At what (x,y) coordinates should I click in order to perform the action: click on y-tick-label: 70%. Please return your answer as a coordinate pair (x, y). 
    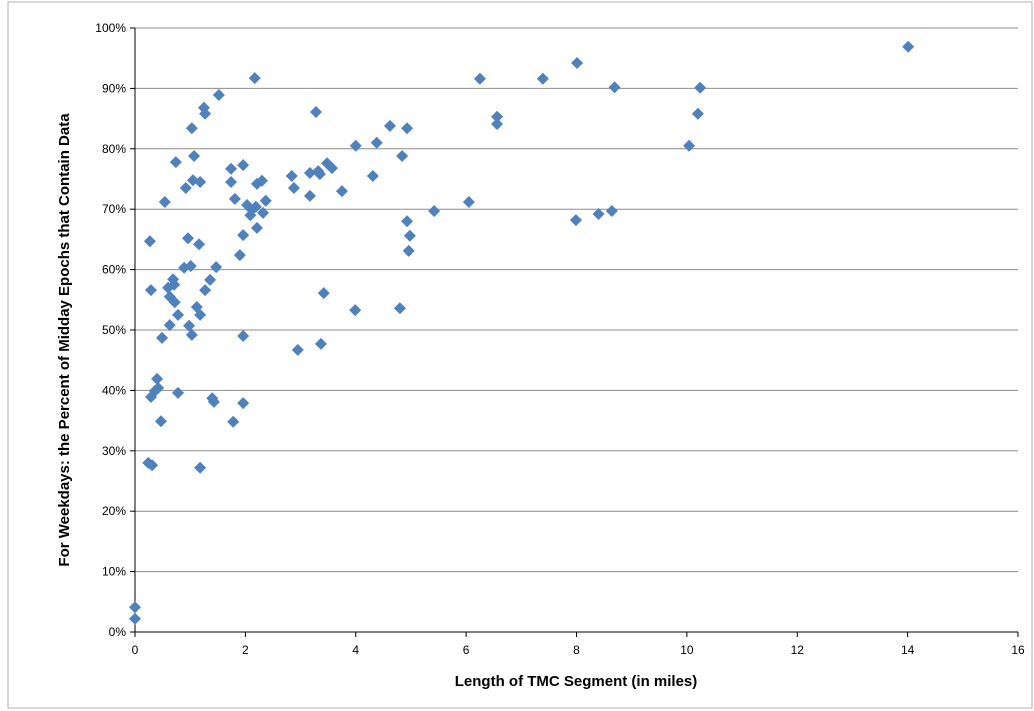
    Looking at the image, I should click on (114, 209).